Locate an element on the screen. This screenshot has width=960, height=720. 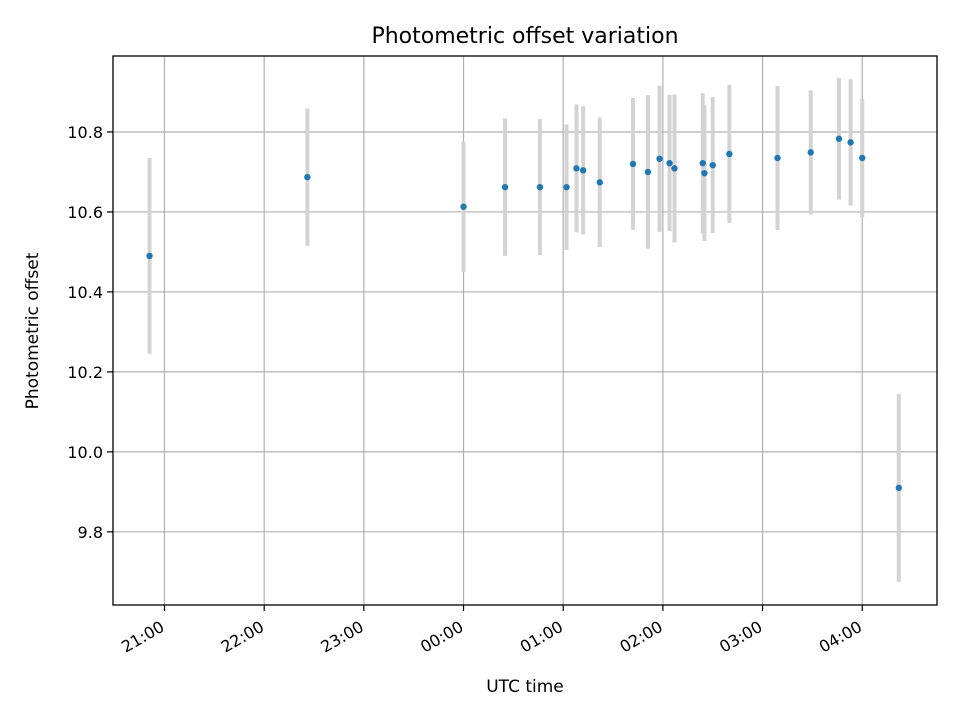
y-tick-label: 10.2 is located at coordinates (85, 372).